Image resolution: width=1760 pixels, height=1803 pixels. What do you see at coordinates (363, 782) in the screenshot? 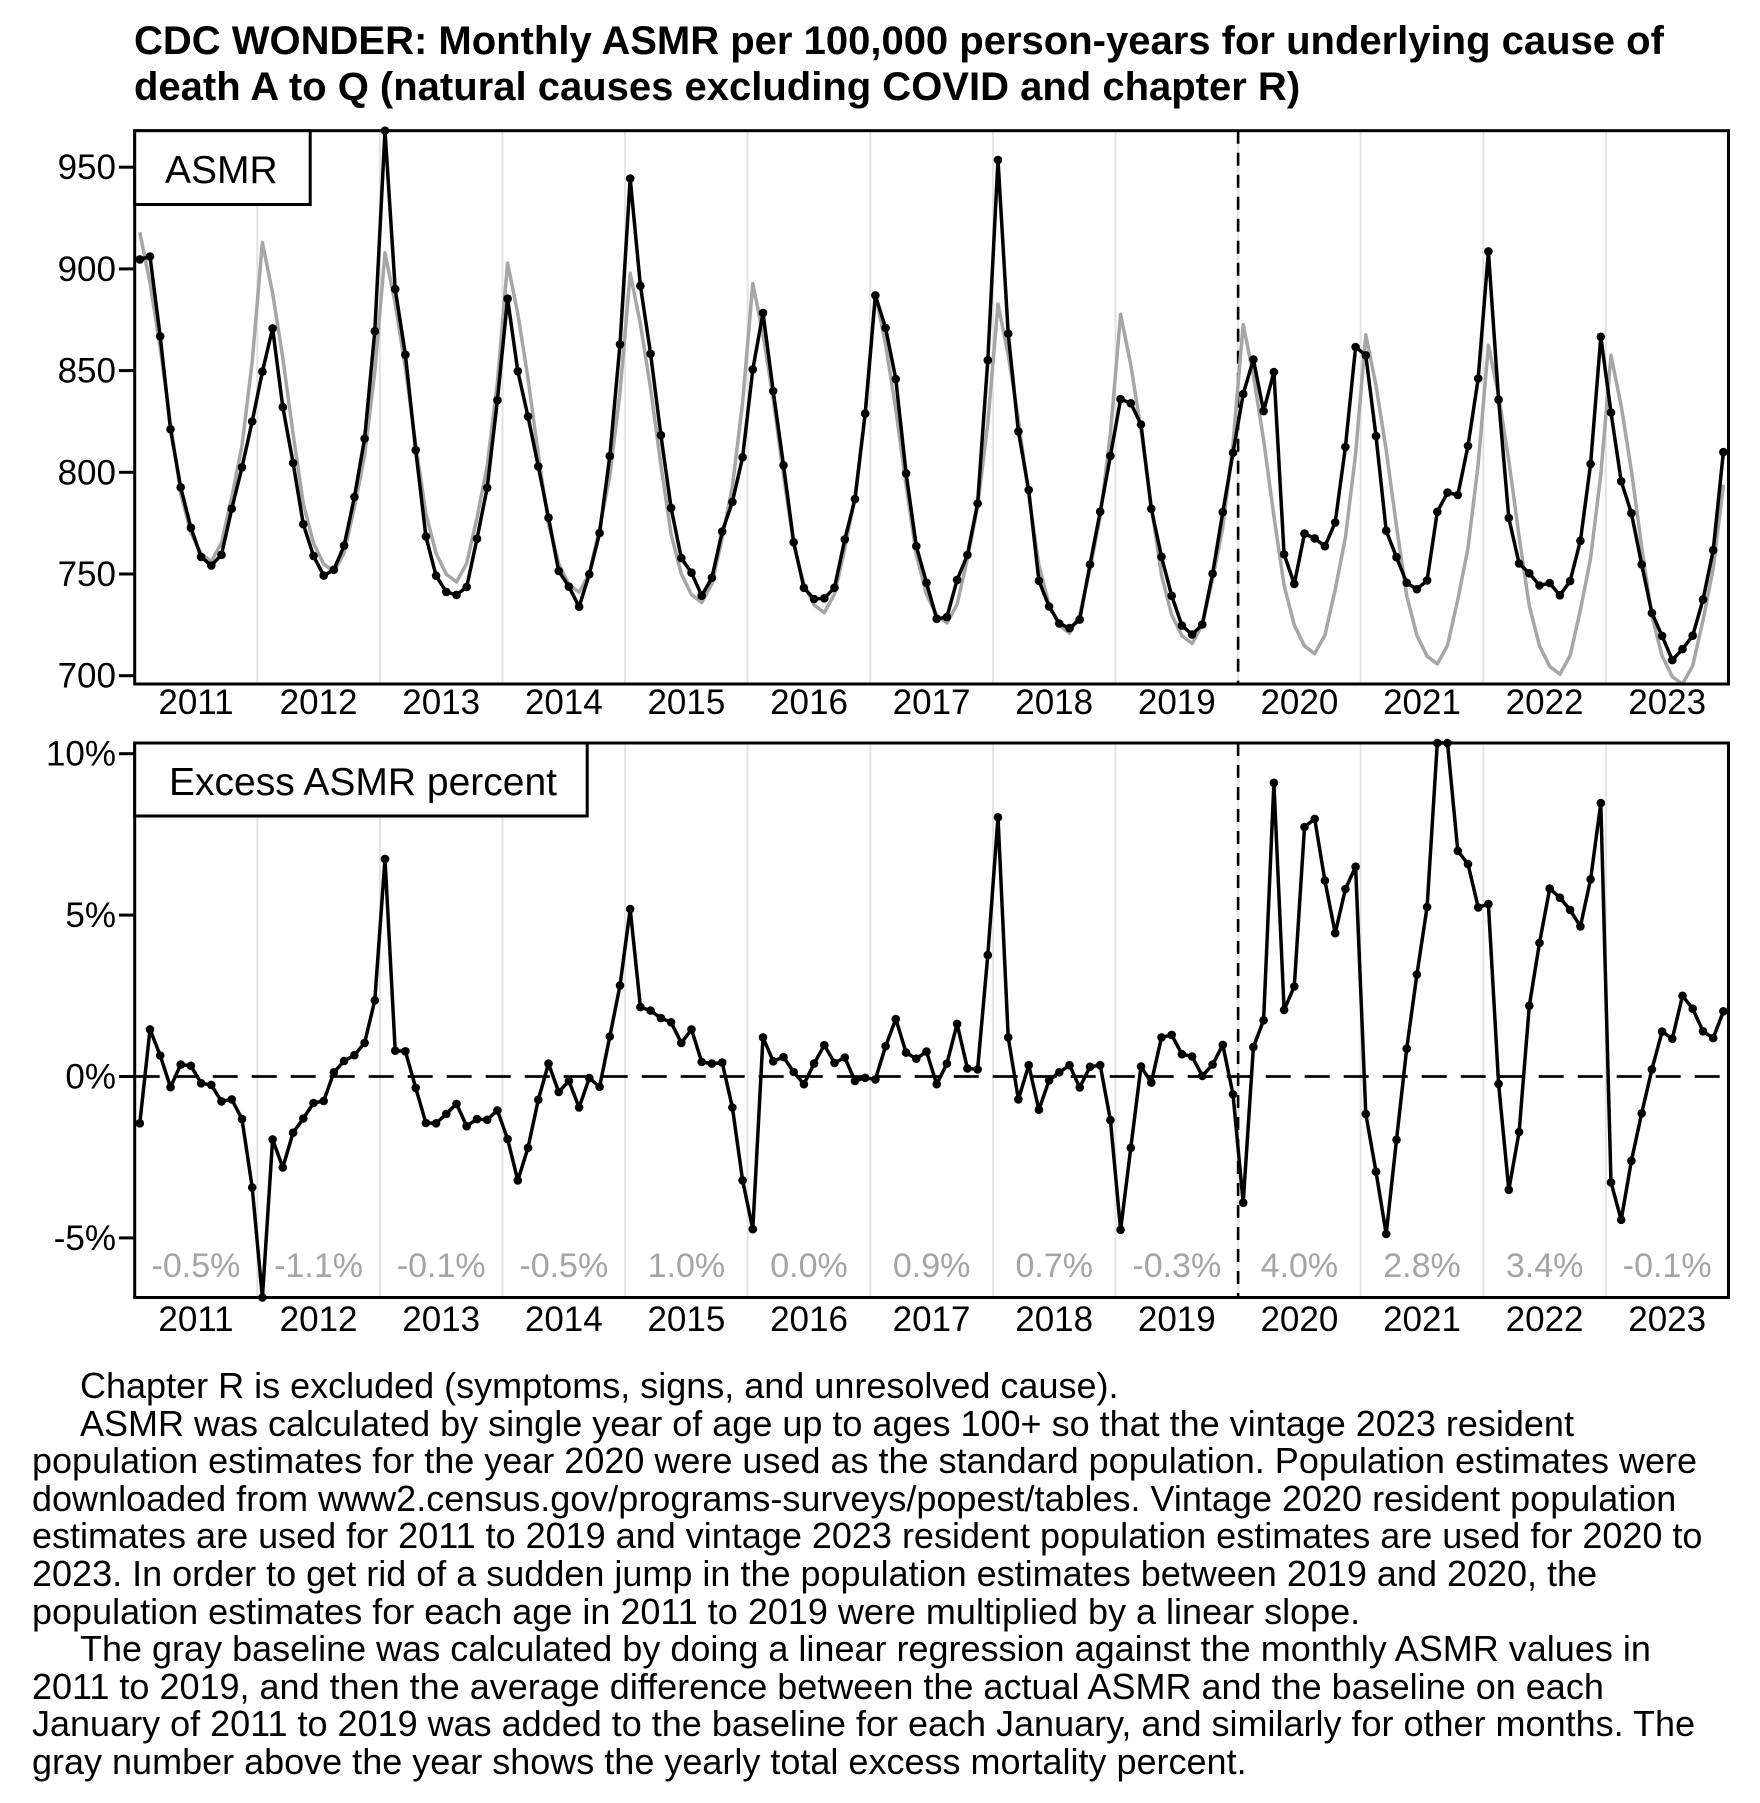
I see `svg-text: Excess ASMR percent` at bounding box center [363, 782].